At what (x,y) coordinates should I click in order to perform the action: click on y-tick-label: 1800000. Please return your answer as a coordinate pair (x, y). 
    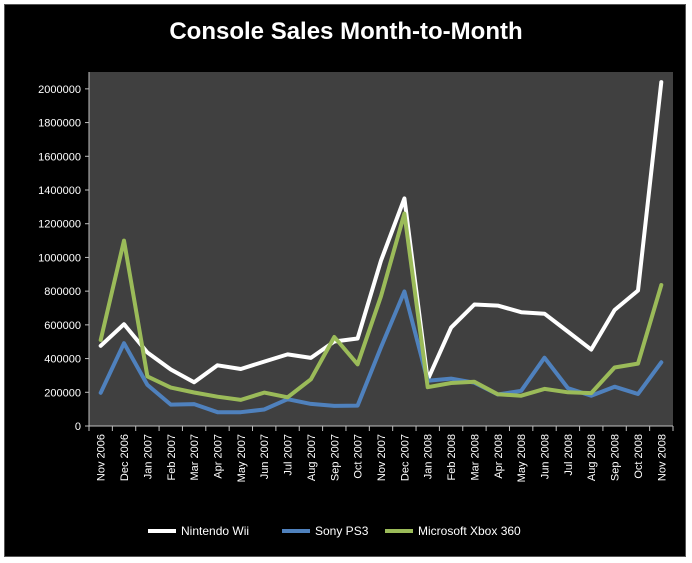
    Looking at the image, I should click on (59, 124).